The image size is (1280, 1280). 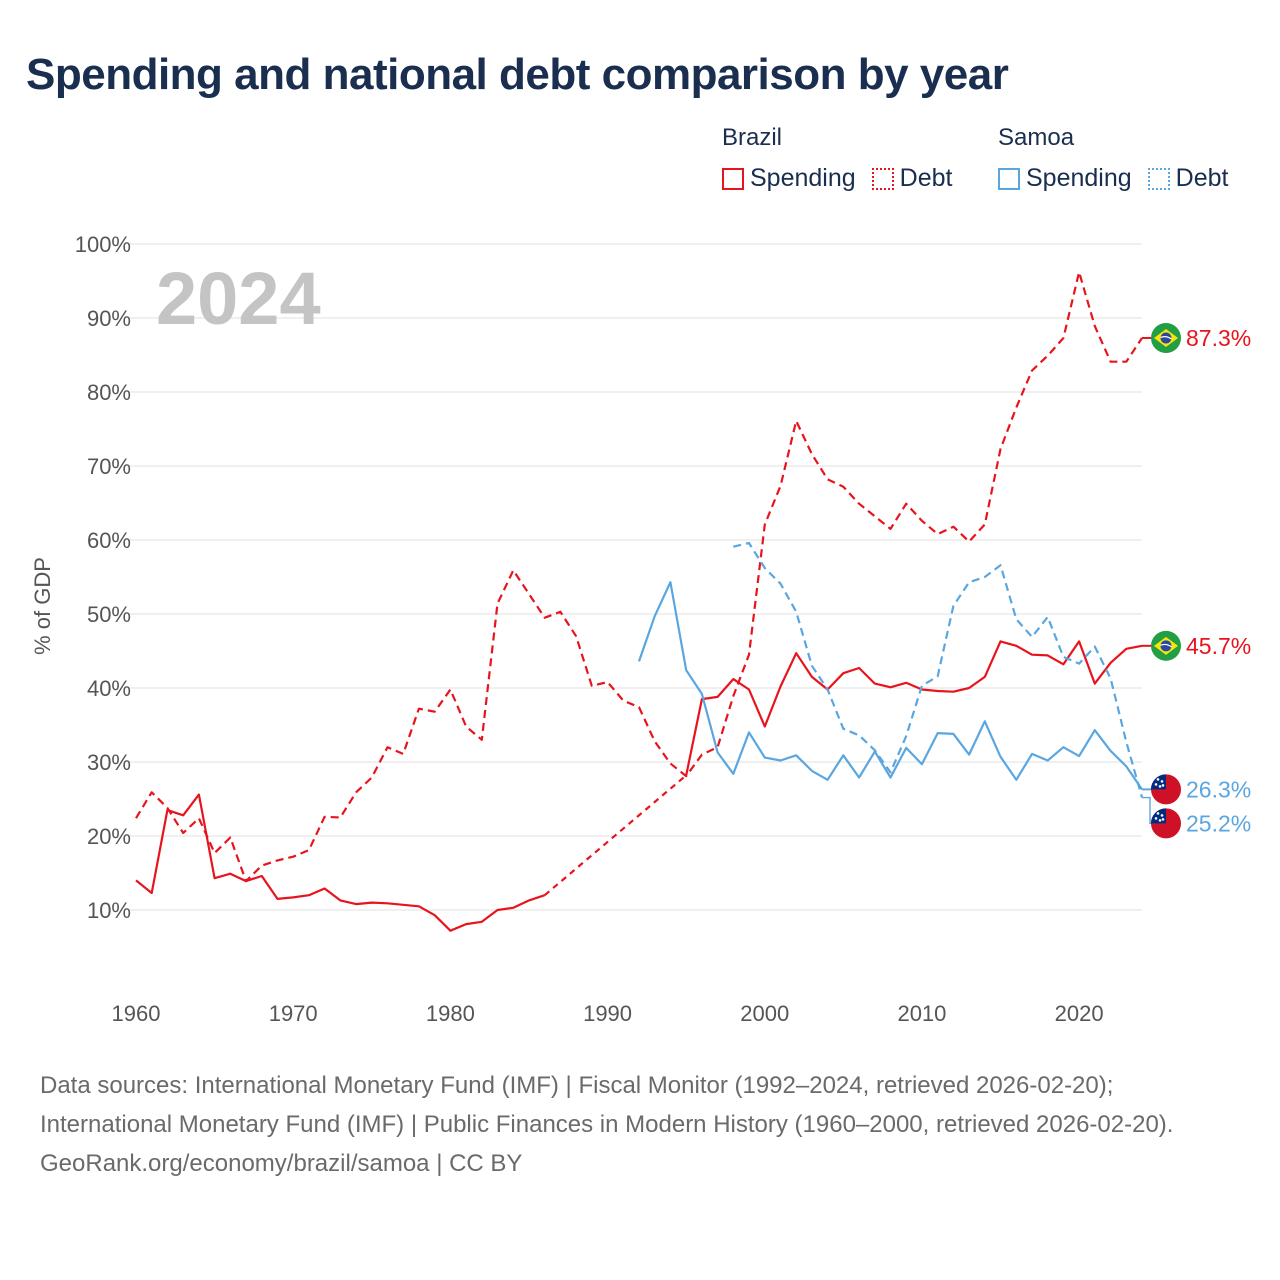 I want to click on credit-link: GeoRank.org/economy/brazil/samoa | CC BY, so click(x=281, y=1163).